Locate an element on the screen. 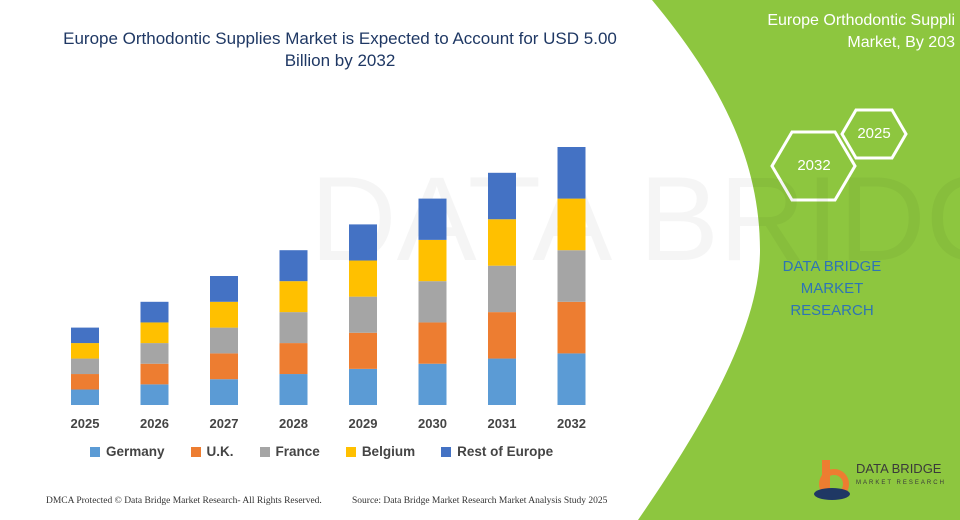 The height and width of the screenshot is (520, 960). legend-label: U.K. is located at coordinates (220, 451).